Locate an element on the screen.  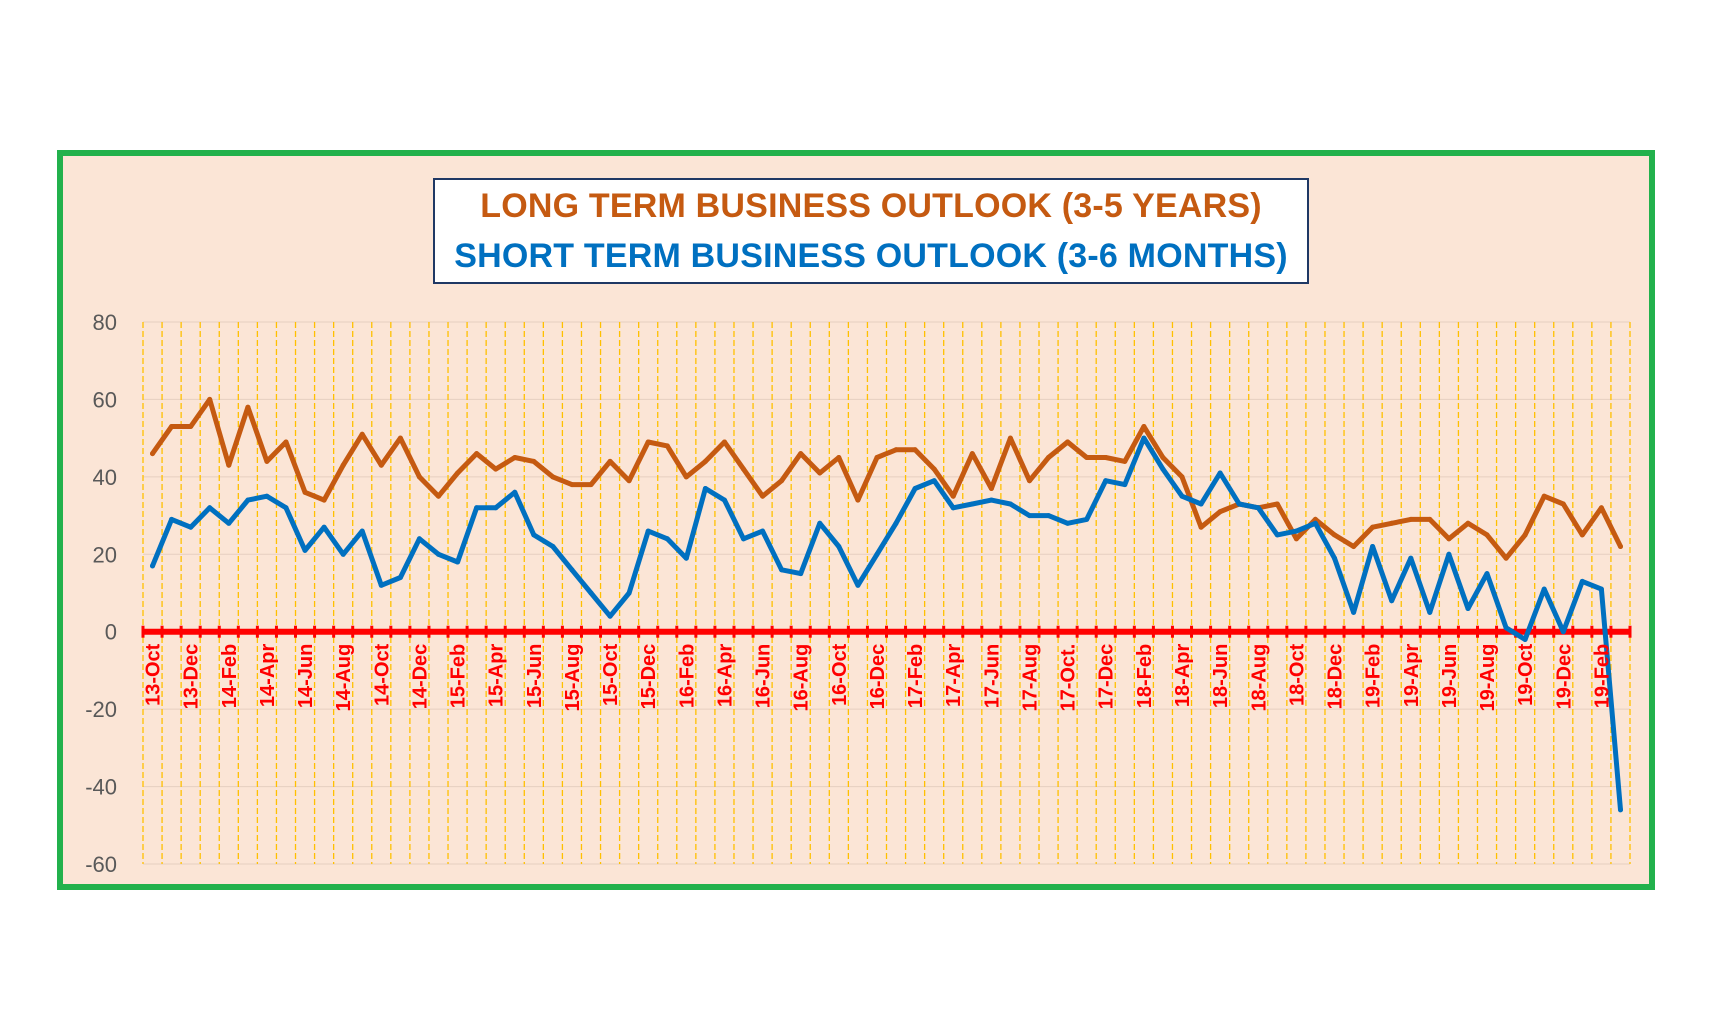
x-tick-label: 17-Oct. is located at coordinates (1069, 678).